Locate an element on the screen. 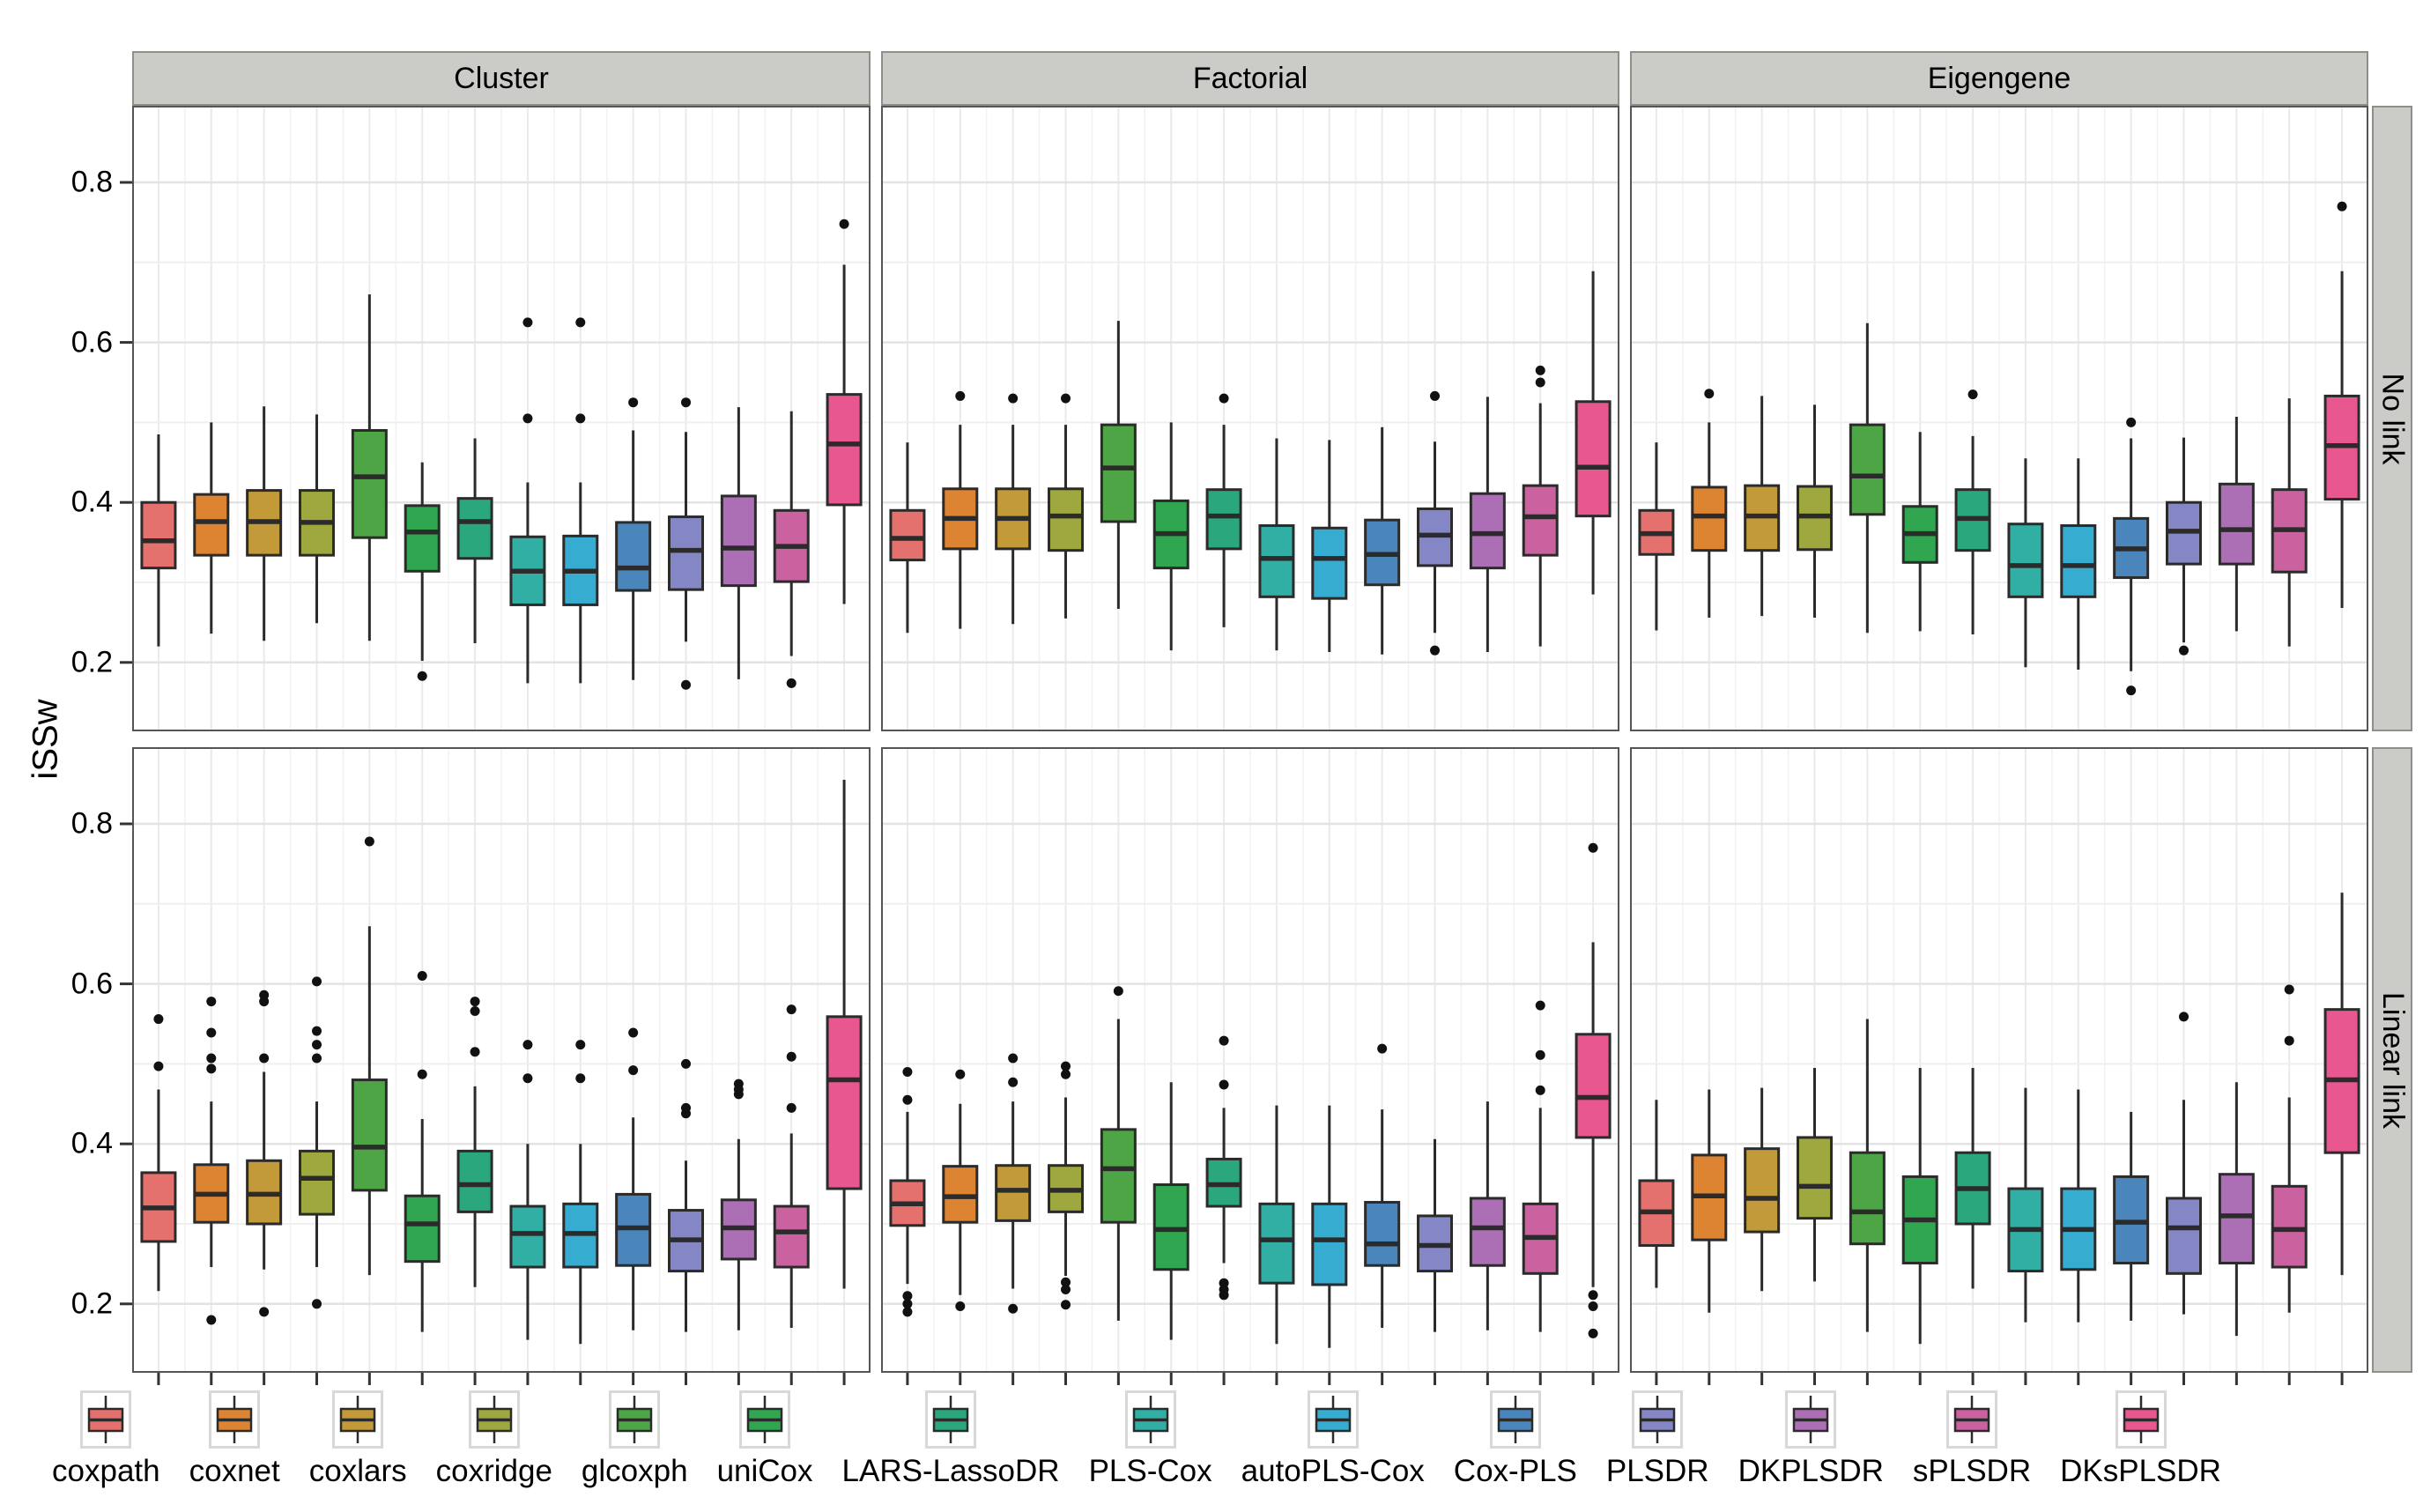 The width and height of the screenshot is (2423, 1512). legend-label: PLS-Cox is located at coordinates (1150, 1471).